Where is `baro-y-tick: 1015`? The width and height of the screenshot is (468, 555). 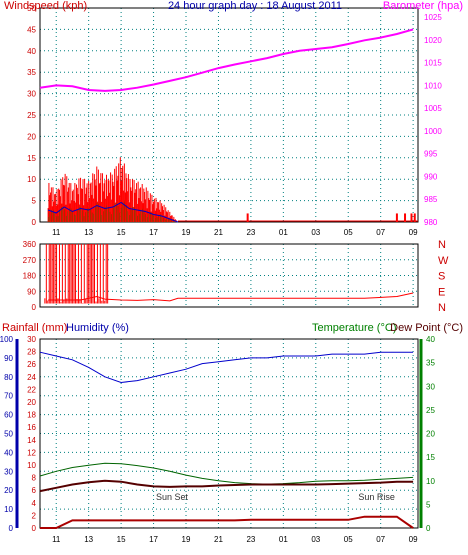
baro-y-tick: 1015 is located at coordinates (433, 63).